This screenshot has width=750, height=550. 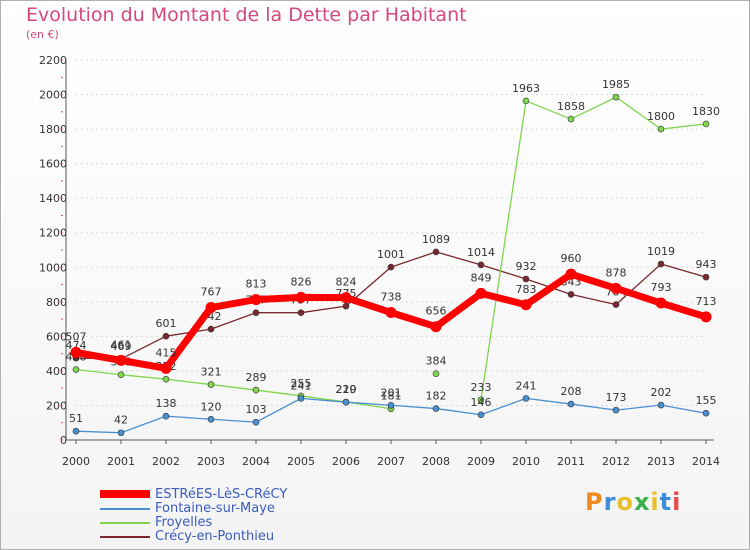 I want to click on data-label: 220, so click(x=346, y=389).